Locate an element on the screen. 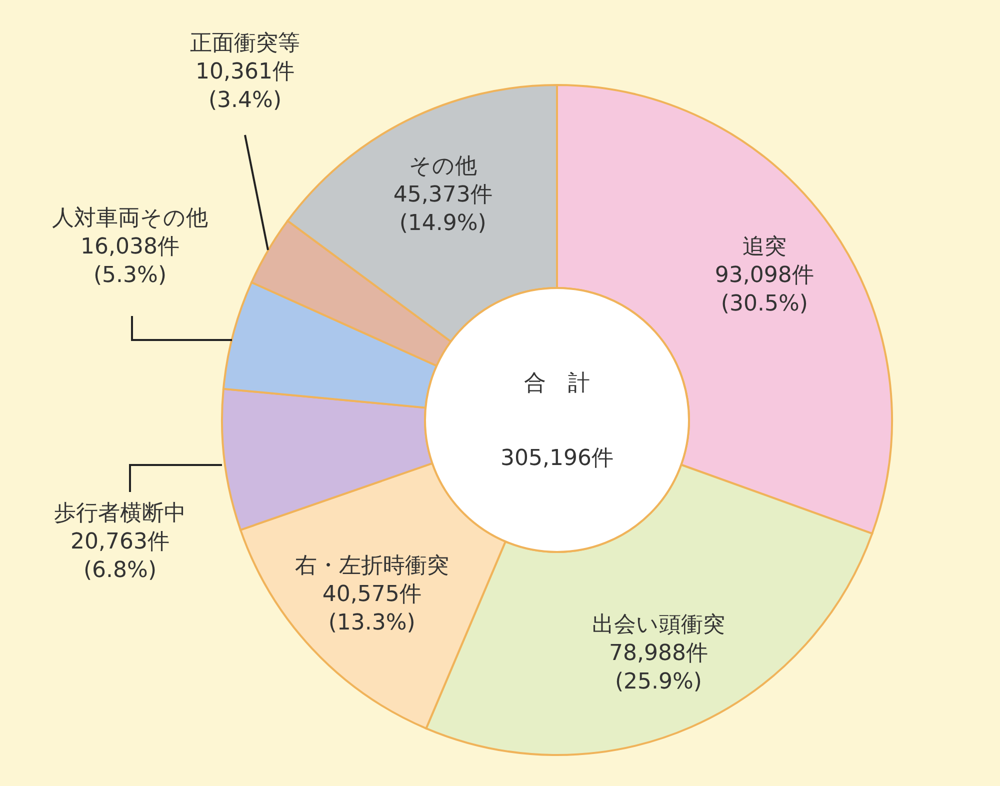 The width and height of the screenshot is (1000, 786). data-label: 20,763件 (6.8%) is located at coordinates (120, 557).